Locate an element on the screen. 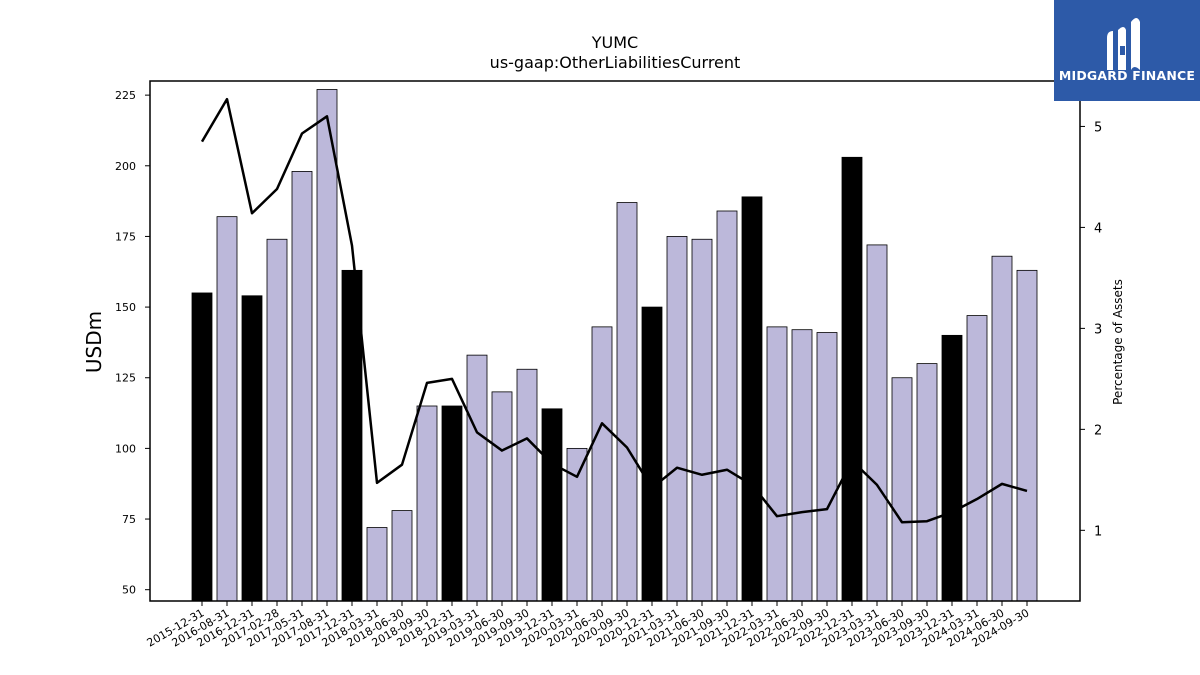 This screenshot has width=1200, height=675. y2-tick-label: 1 is located at coordinates (1098, 531).